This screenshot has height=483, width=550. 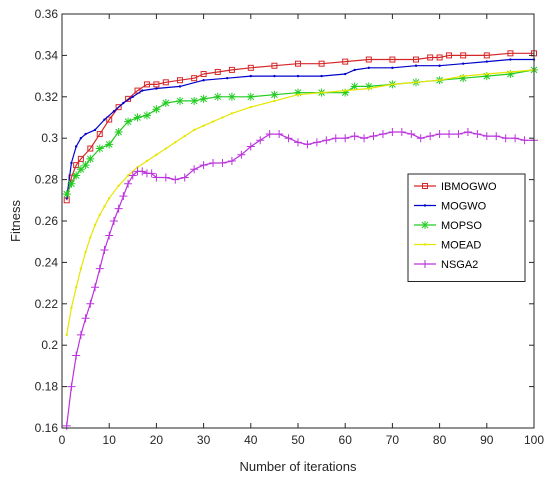 What do you see at coordinates (448, 226) in the screenshot?
I see `legend-item-mopso: MOPSO` at bounding box center [448, 226].